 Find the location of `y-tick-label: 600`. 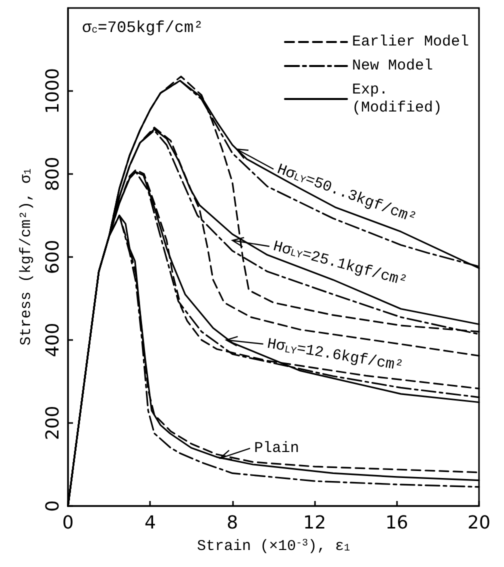

y-tick-label: 600 is located at coordinates (53, 257).